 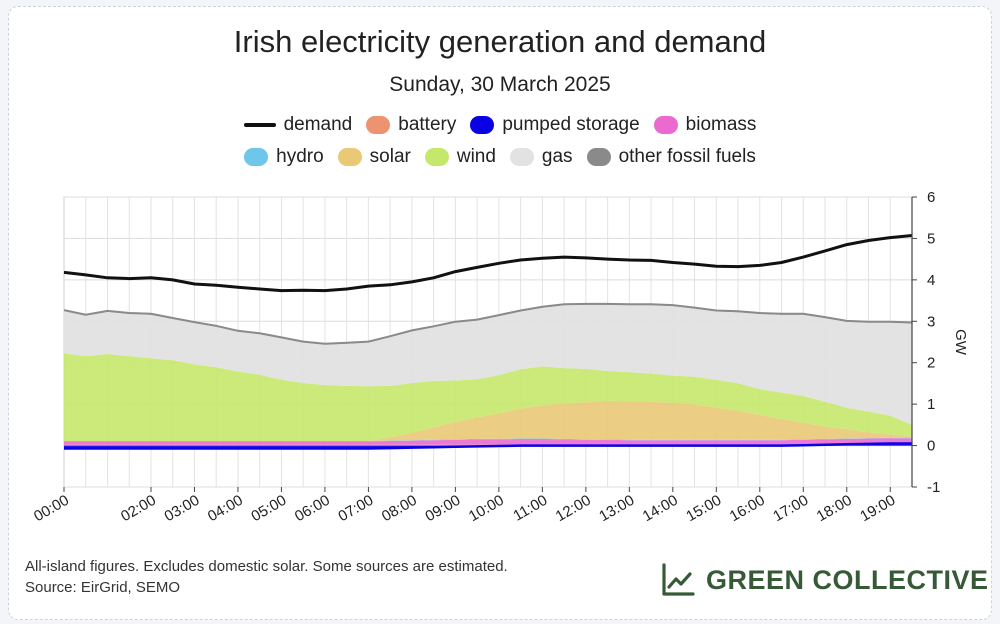 What do you see at coordinates (500, 41) in the screenshot?
I see `chart-title: Irish electricity generation and demand` at bounding box center [500, 41].